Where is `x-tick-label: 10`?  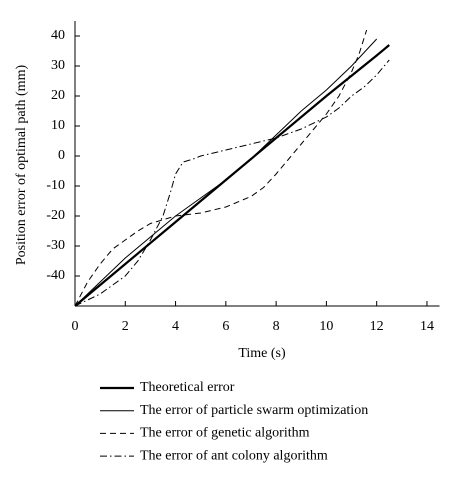
x-tick-label: 10 is located at coordinates (326, 326).